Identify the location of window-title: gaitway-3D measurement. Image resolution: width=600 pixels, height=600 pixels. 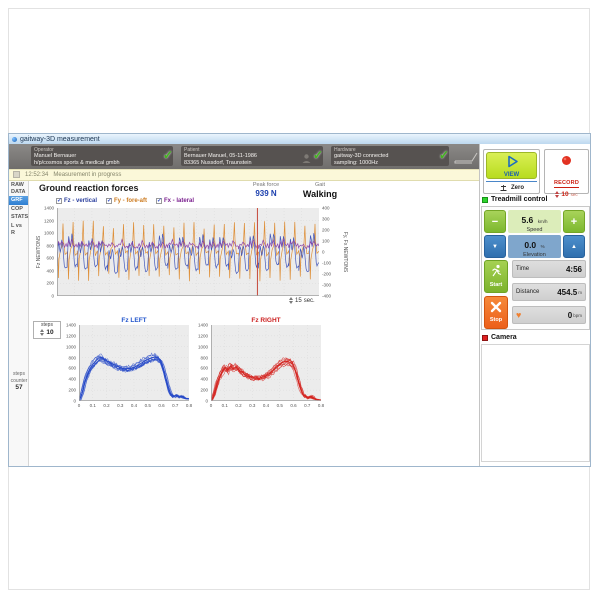
(60, 139).